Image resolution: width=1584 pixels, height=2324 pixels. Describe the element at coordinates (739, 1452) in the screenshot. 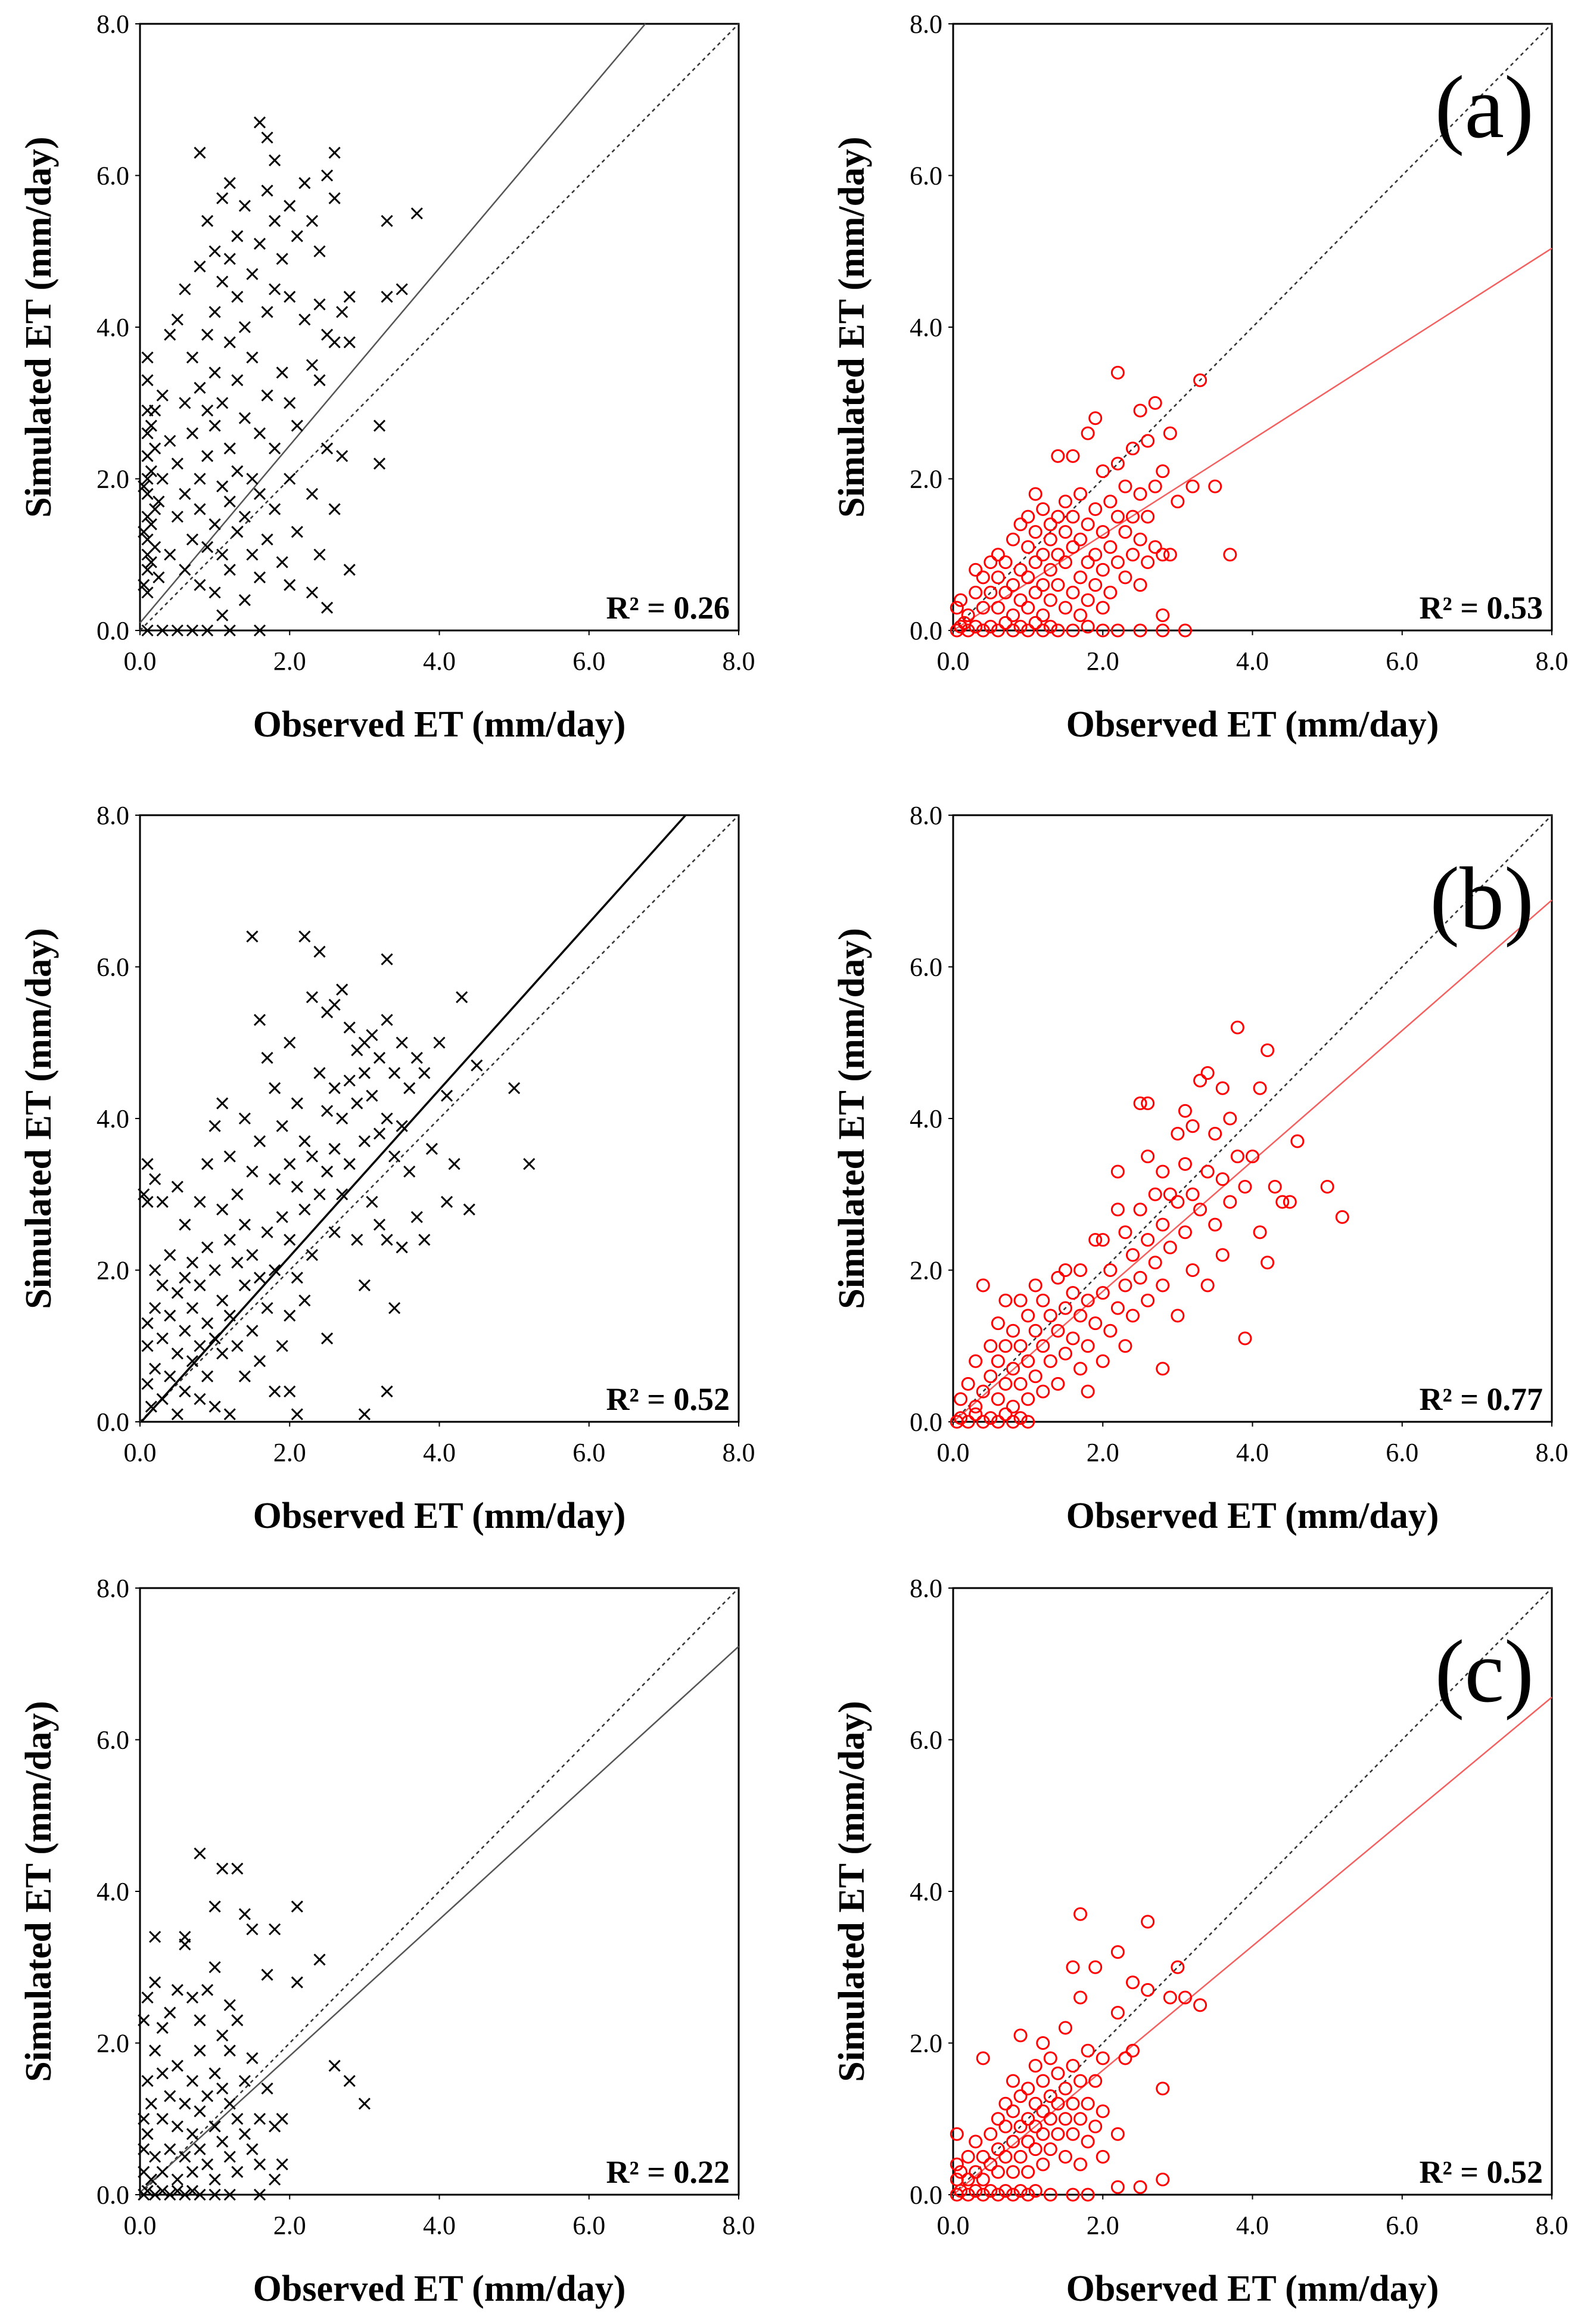

I see `x-tick-label: 8.0` at that location.